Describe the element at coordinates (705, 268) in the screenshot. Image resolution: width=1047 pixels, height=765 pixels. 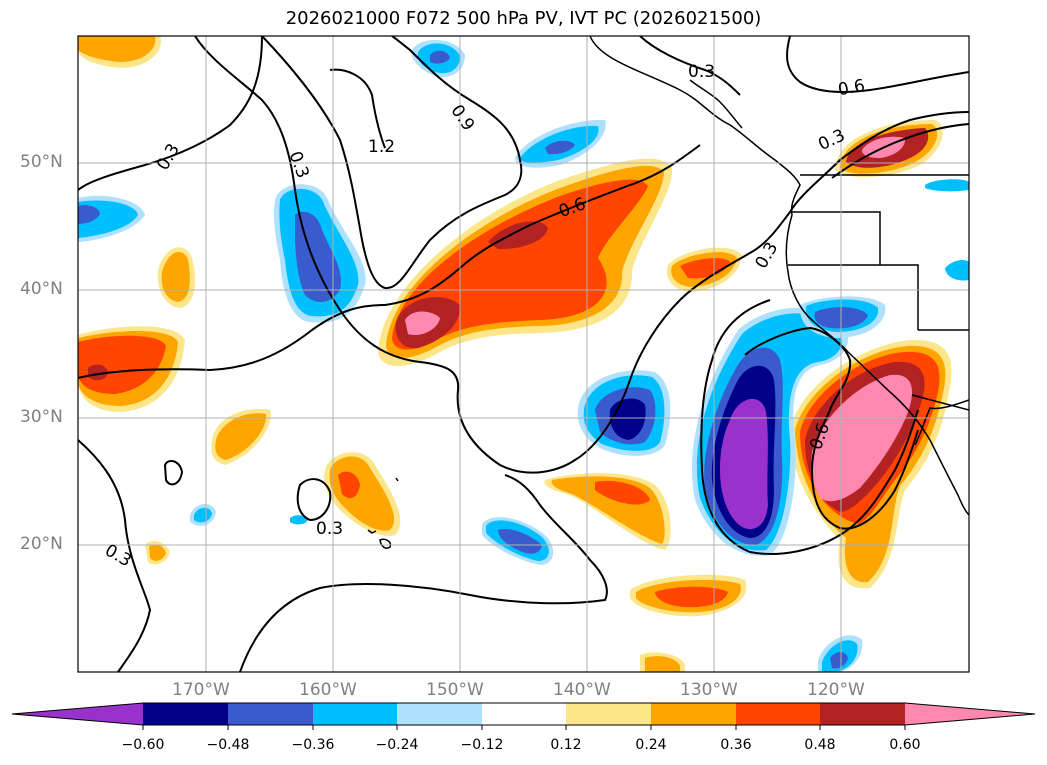
I see `shade-small-f-r` at that location.